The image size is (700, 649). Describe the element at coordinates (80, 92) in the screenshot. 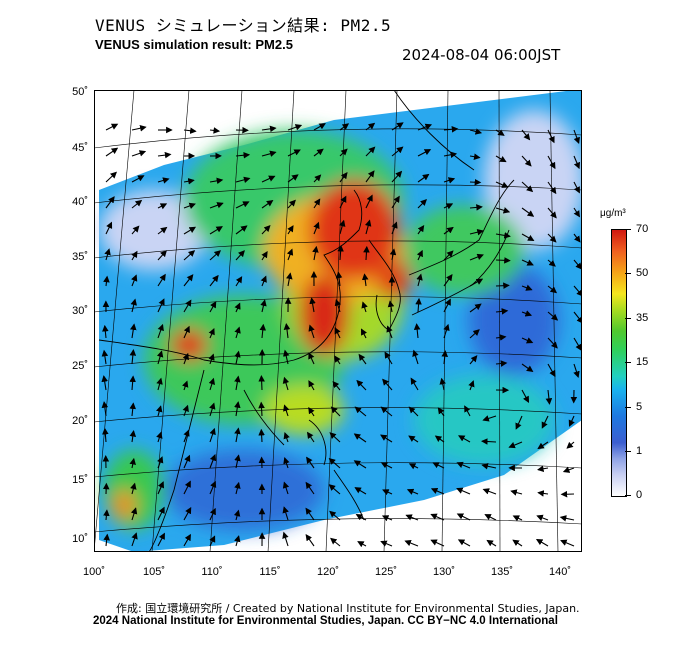

I see `lat-label-50: 50˚` at that location.